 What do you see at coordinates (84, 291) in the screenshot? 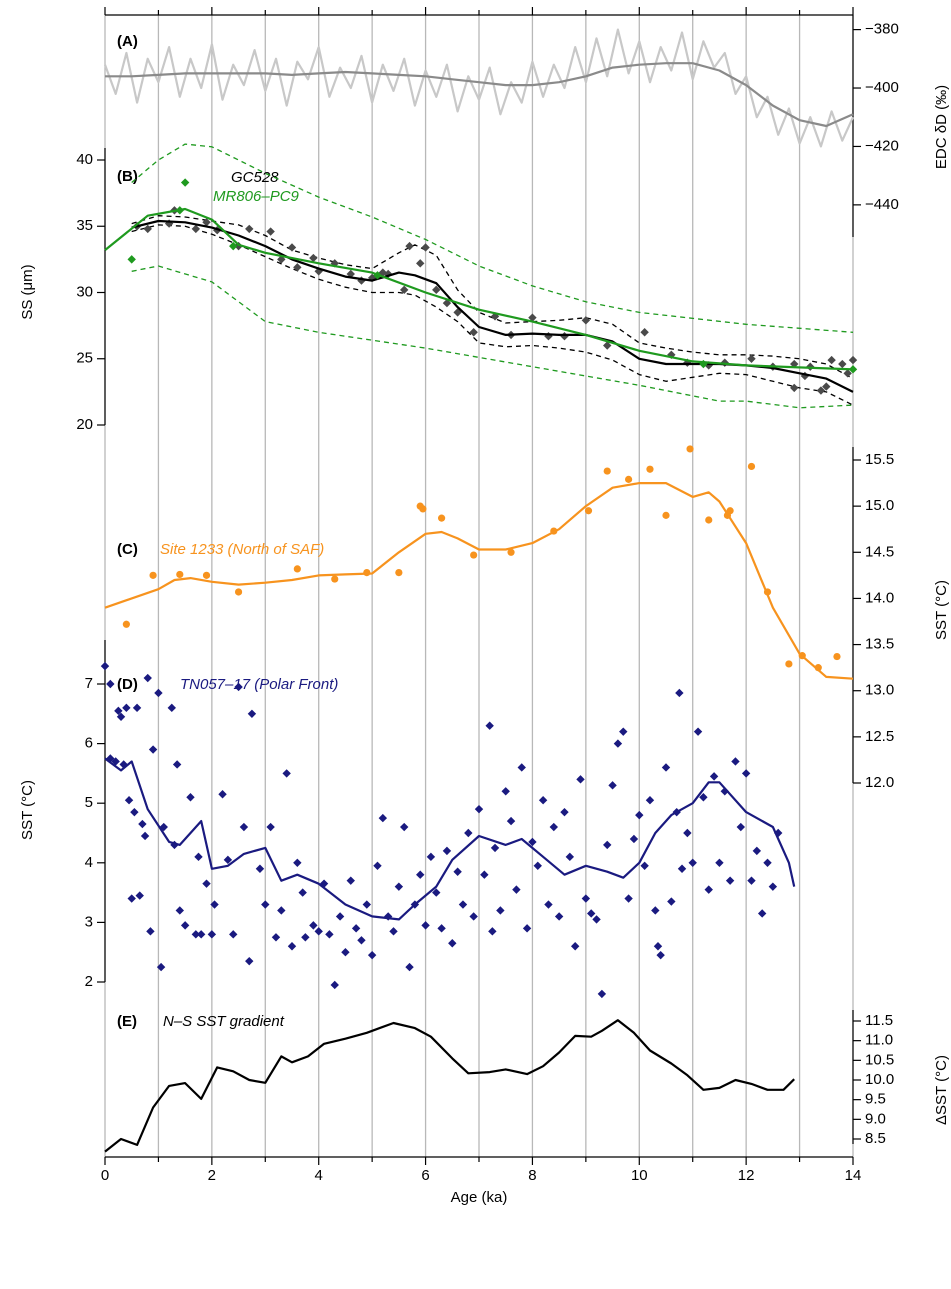
I see `y-tick-label: 30` at bounding box center [84, 291].